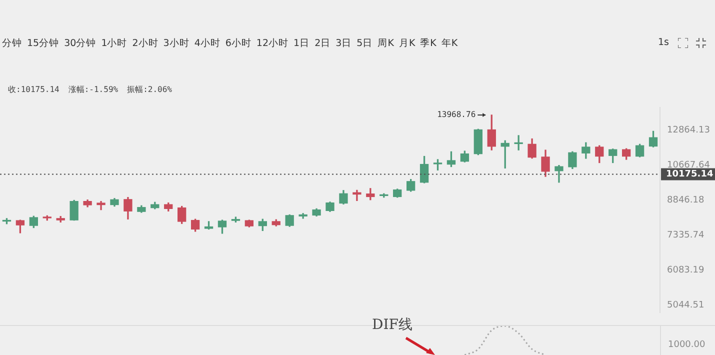 The width and height of the screenshot is (715, 355). I want to click on text: 周K, so click(386, 43).